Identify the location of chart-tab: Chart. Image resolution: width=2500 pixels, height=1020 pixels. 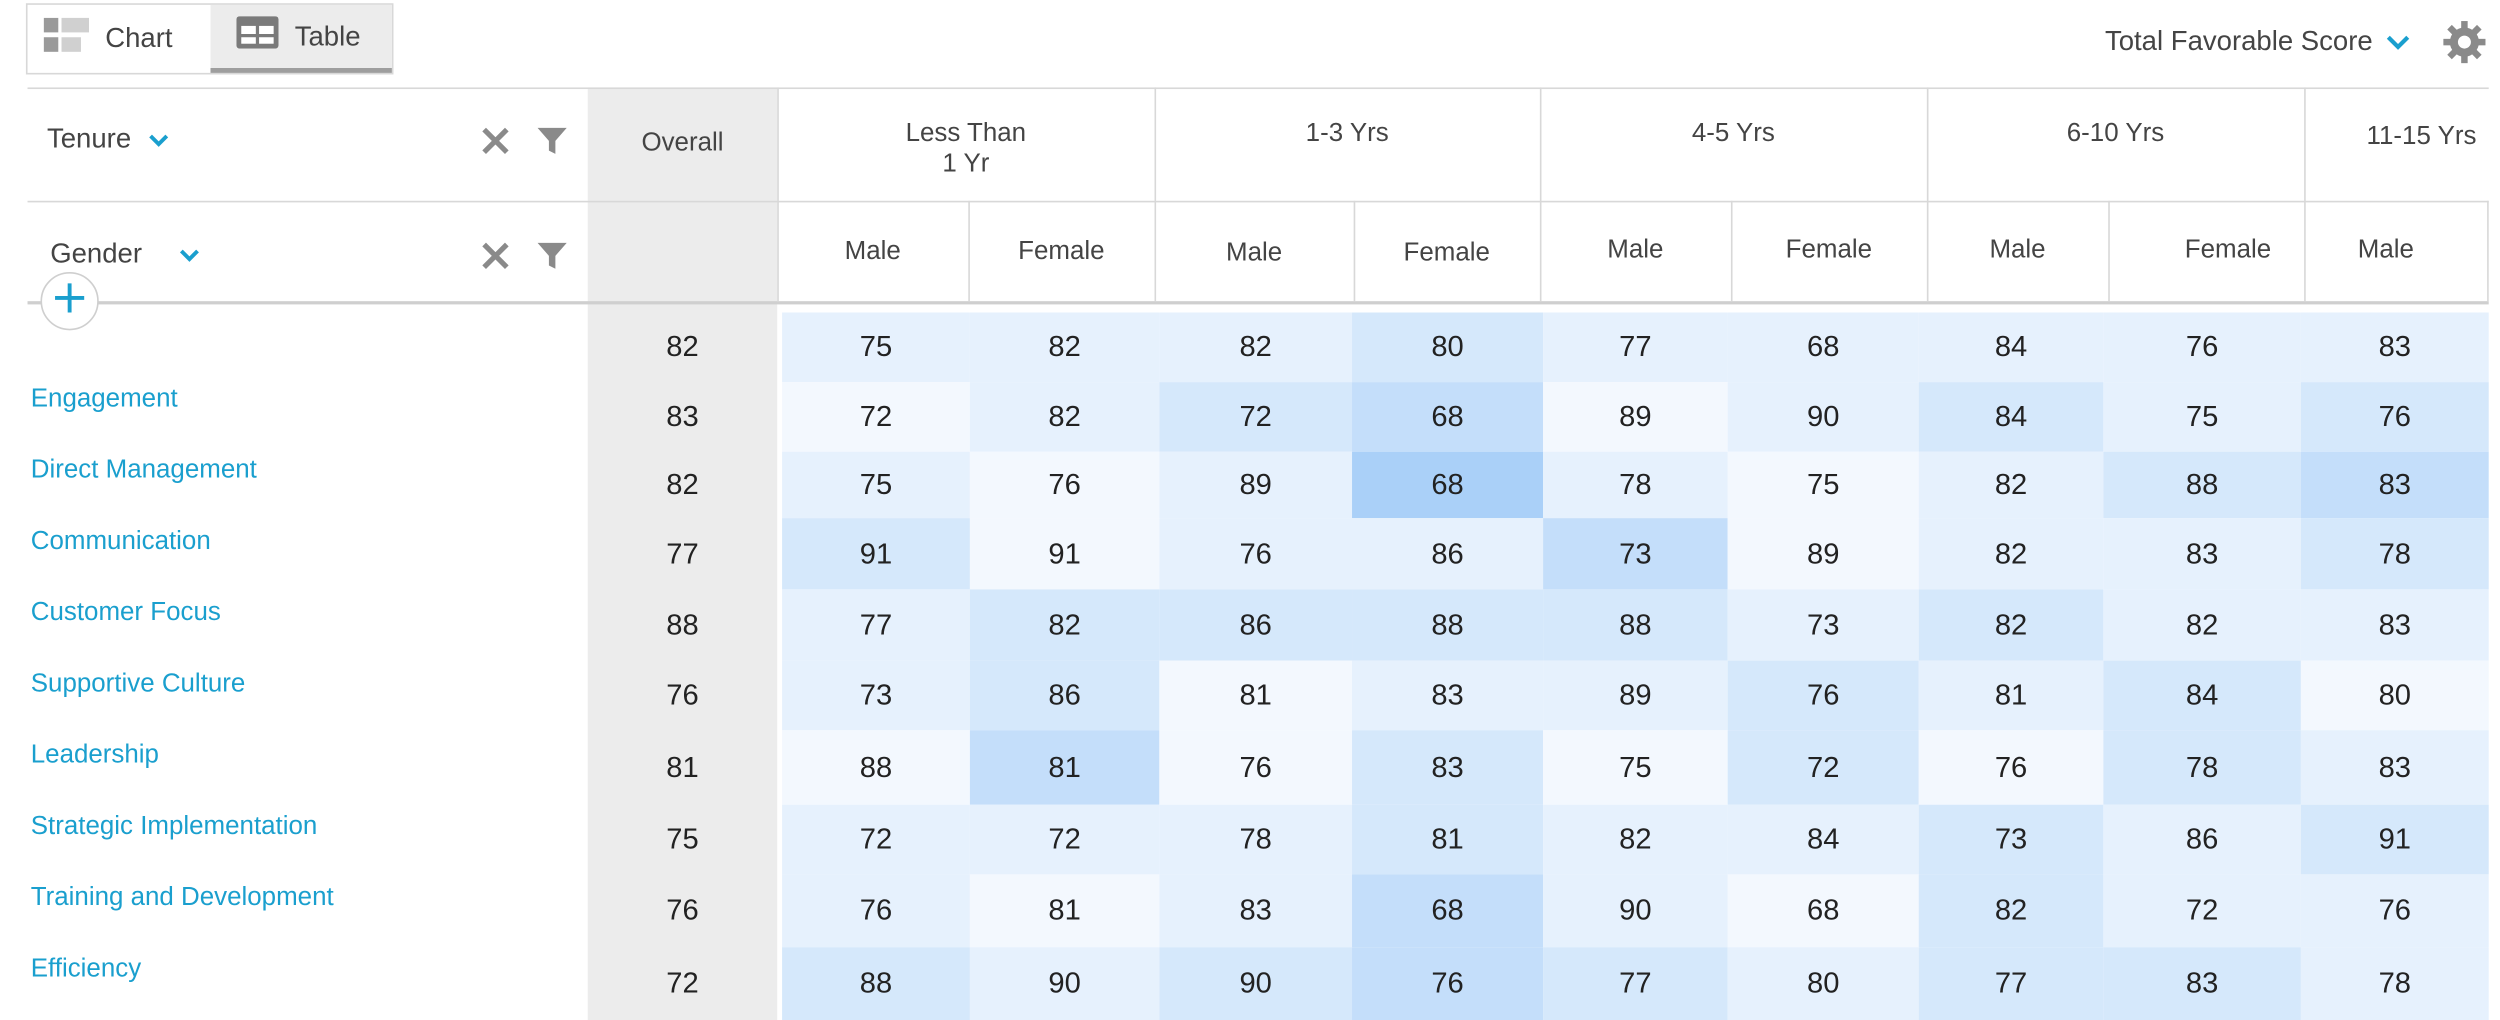
(119, 39).